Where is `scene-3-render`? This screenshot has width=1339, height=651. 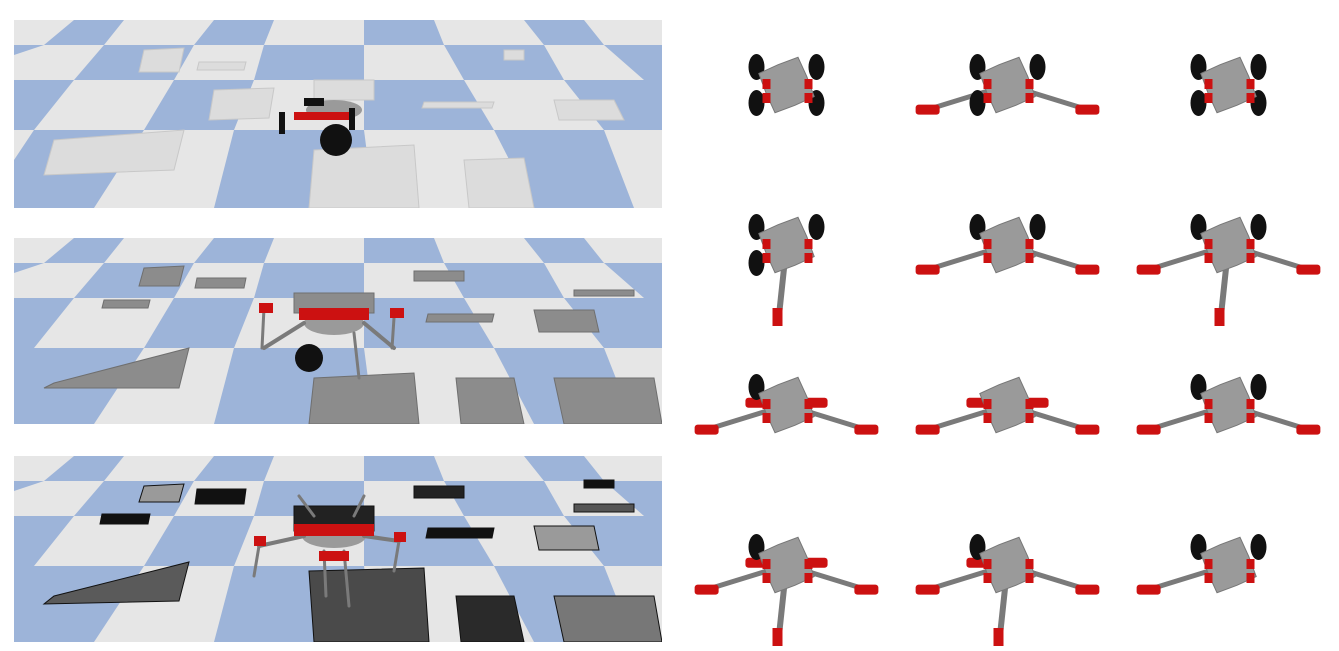
scene-3-render is located at coordinates (338, 549).